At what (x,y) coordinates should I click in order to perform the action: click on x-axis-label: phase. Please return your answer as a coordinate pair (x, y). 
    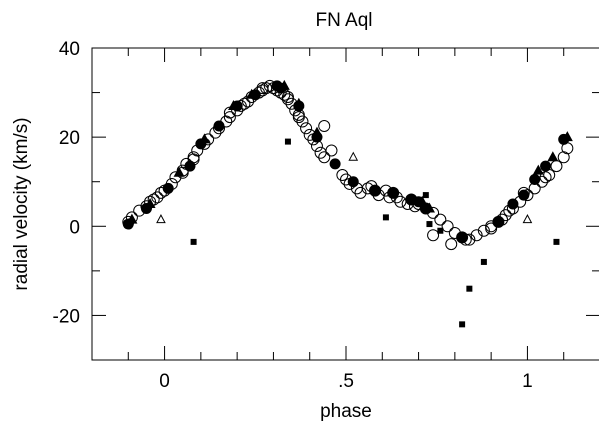
    Looking at the image, I should click on (346, 411).